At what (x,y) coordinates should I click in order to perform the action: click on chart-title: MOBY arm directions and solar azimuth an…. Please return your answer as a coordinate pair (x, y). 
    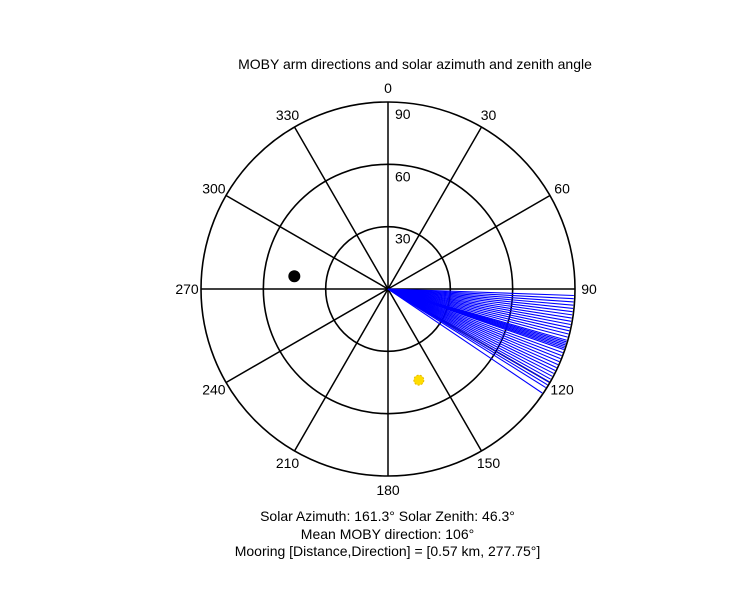
    Looking at the image, I should click on (415, 64).